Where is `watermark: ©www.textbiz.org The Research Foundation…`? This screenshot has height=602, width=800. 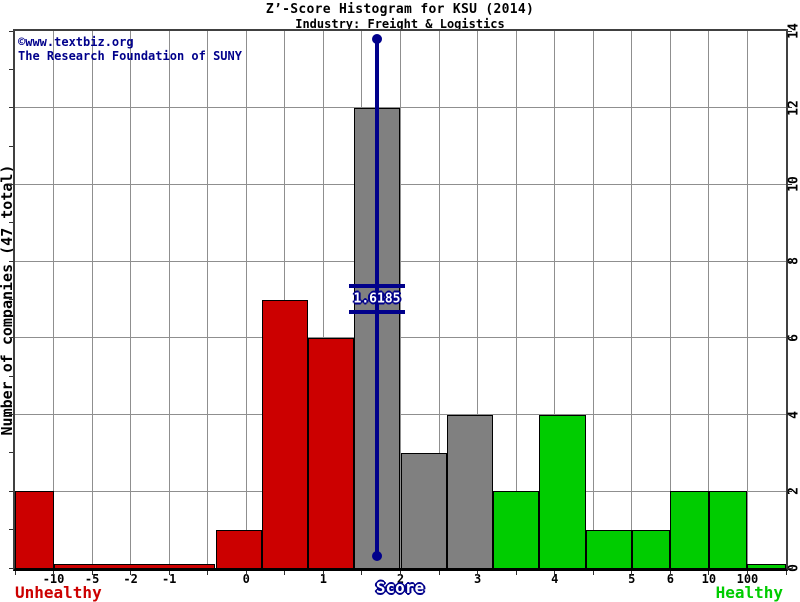
watermark: ©www.textbiz.org The Research Foundation… is located at coordinates (130, 49).